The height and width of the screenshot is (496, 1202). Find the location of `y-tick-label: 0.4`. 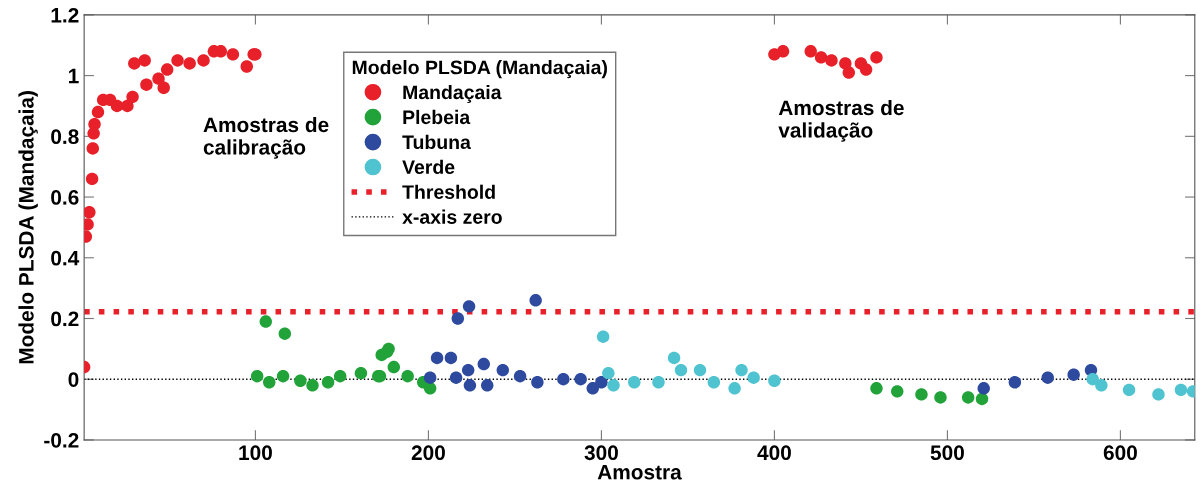

y-tick-label: 0.4 is located at coordinates (65, 258).